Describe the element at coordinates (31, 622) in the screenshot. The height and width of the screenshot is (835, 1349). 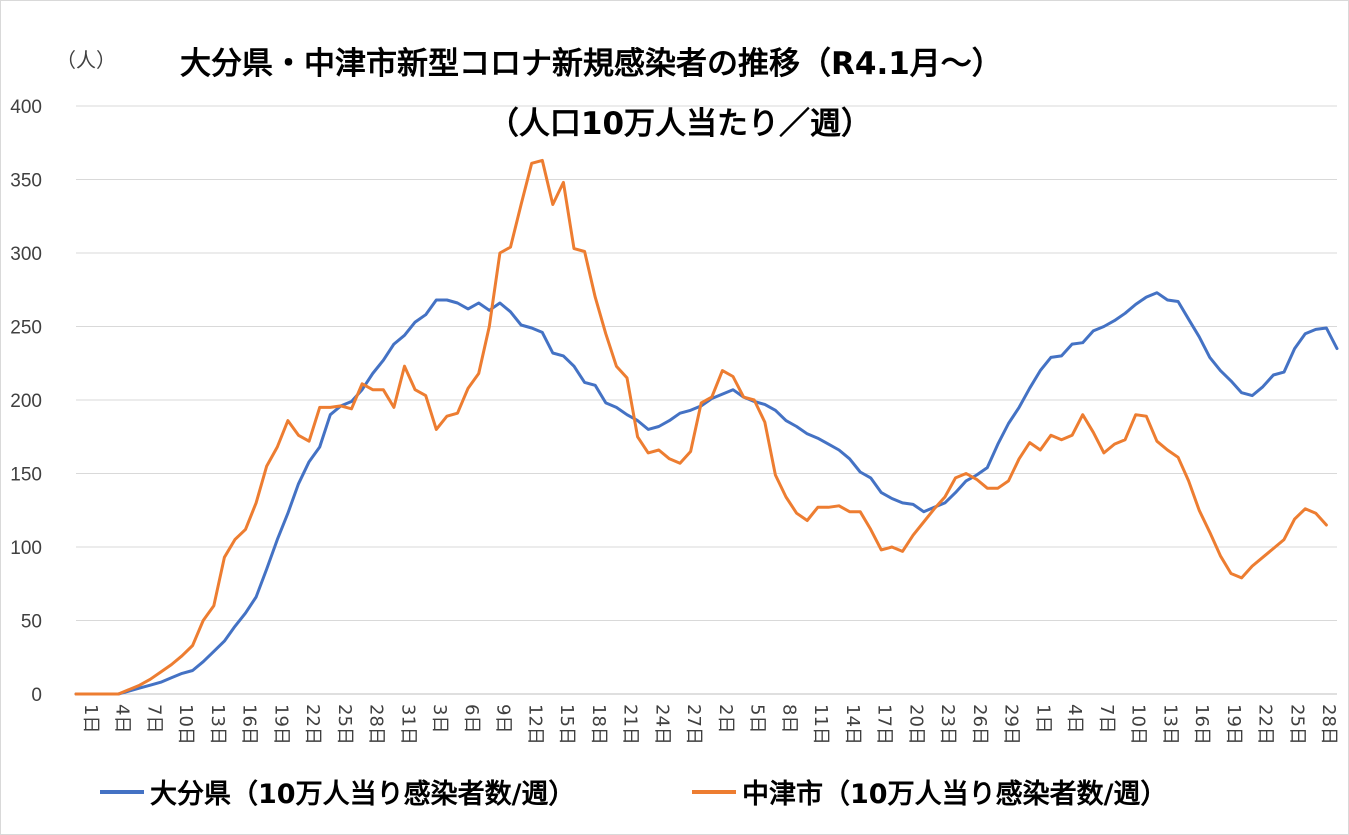
I see `y-tick-label: 50` at that location.